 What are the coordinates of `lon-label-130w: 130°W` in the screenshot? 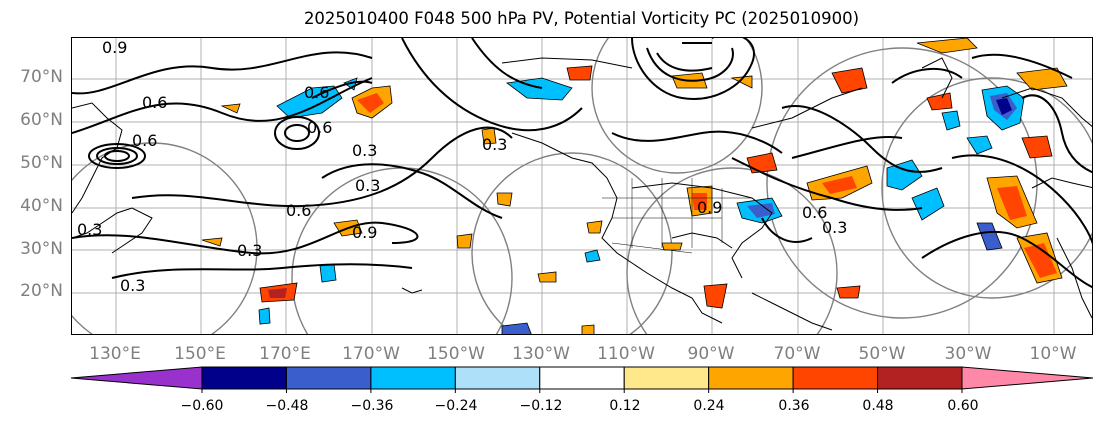 It's located at (541, 354).